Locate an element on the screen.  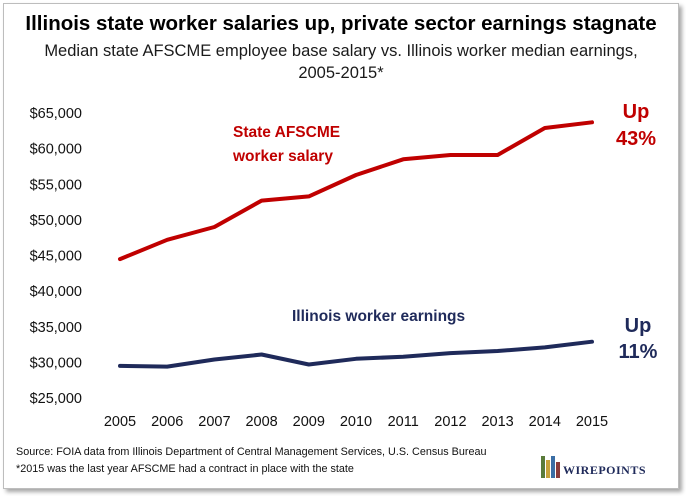
y-tick-label: $50,000 is located at coordinates (56, 221).